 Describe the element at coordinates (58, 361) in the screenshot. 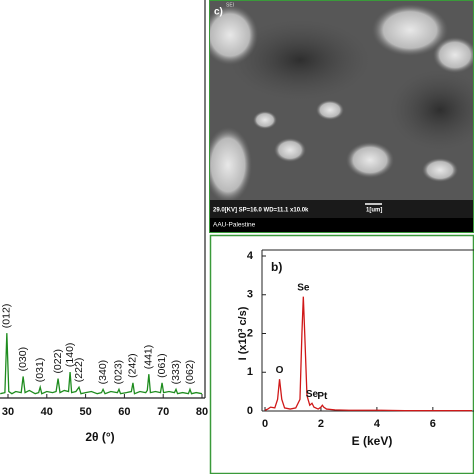

I see `peak-label: (022)` at that location.